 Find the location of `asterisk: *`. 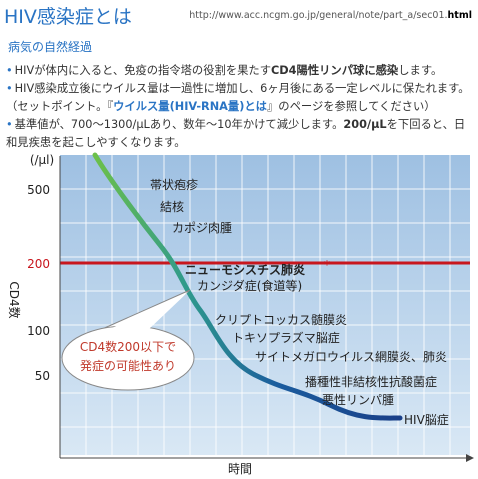

asterisk: * is located at coordinates (327, 265).